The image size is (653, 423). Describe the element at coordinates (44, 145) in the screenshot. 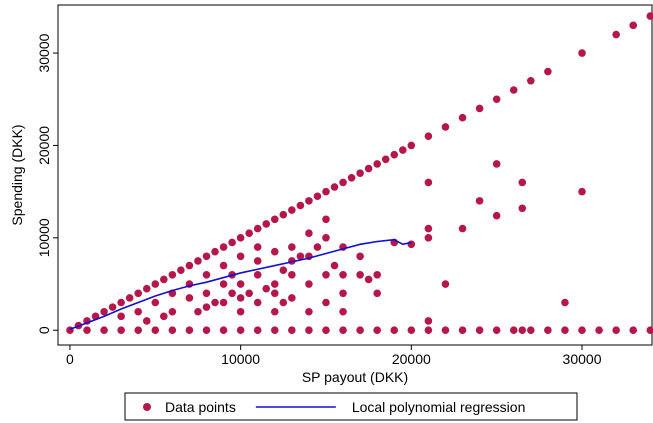

I see `y-tick-label: 20000` at that location.